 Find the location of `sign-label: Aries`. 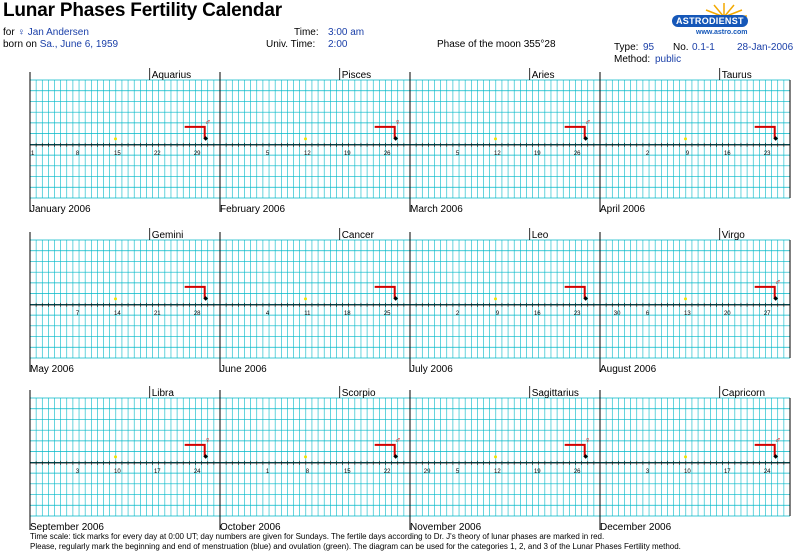

sign-label: Aries is located at coordinates (543, 75).